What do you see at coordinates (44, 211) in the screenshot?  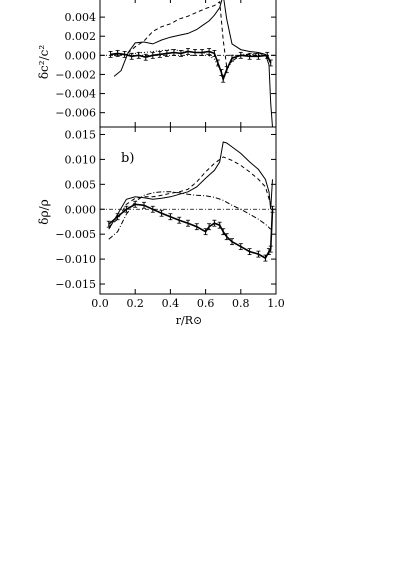 I see `panel-b-ylabel: δρ/ρ` at bounding box center [44, 211].